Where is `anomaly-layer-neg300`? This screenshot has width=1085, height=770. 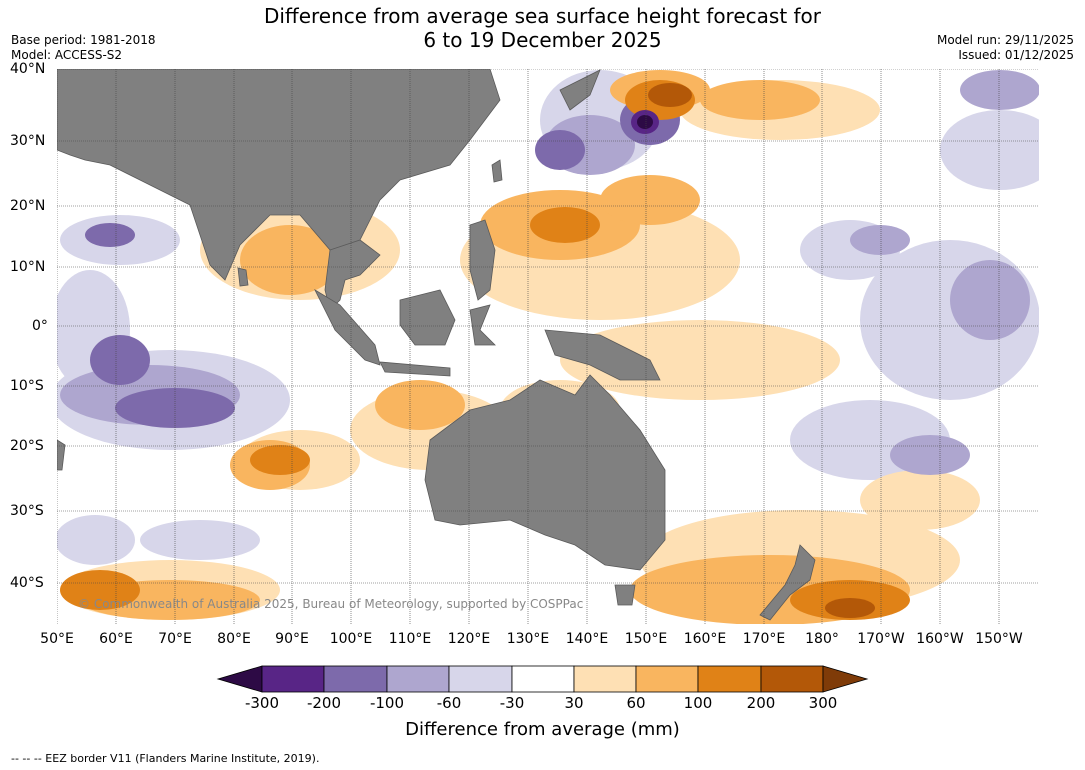 anomaly-layer-neg300 is located at coordinates (645, 122).